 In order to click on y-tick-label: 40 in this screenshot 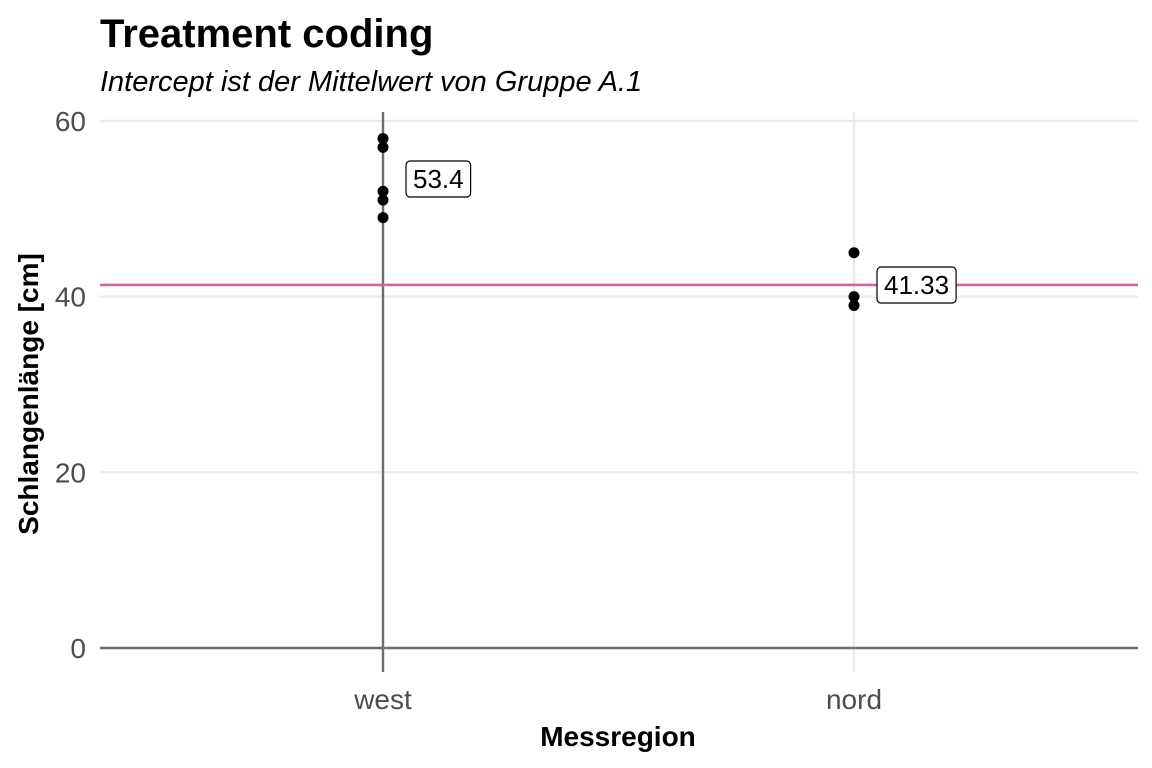, I will do `click(70, 297)`.